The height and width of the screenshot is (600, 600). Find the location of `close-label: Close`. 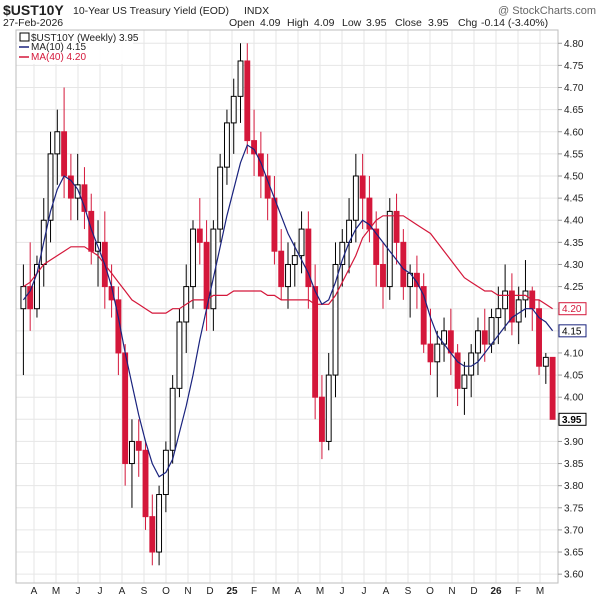

close-label: Close is located at coordinates (408, 23).